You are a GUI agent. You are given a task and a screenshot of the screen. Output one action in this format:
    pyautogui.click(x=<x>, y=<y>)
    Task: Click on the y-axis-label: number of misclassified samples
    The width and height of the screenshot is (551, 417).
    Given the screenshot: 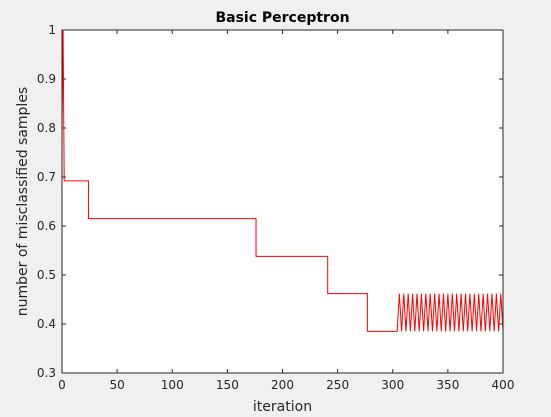 What is the action you would take?
    pyautogui.click(x=23, y=201)
    